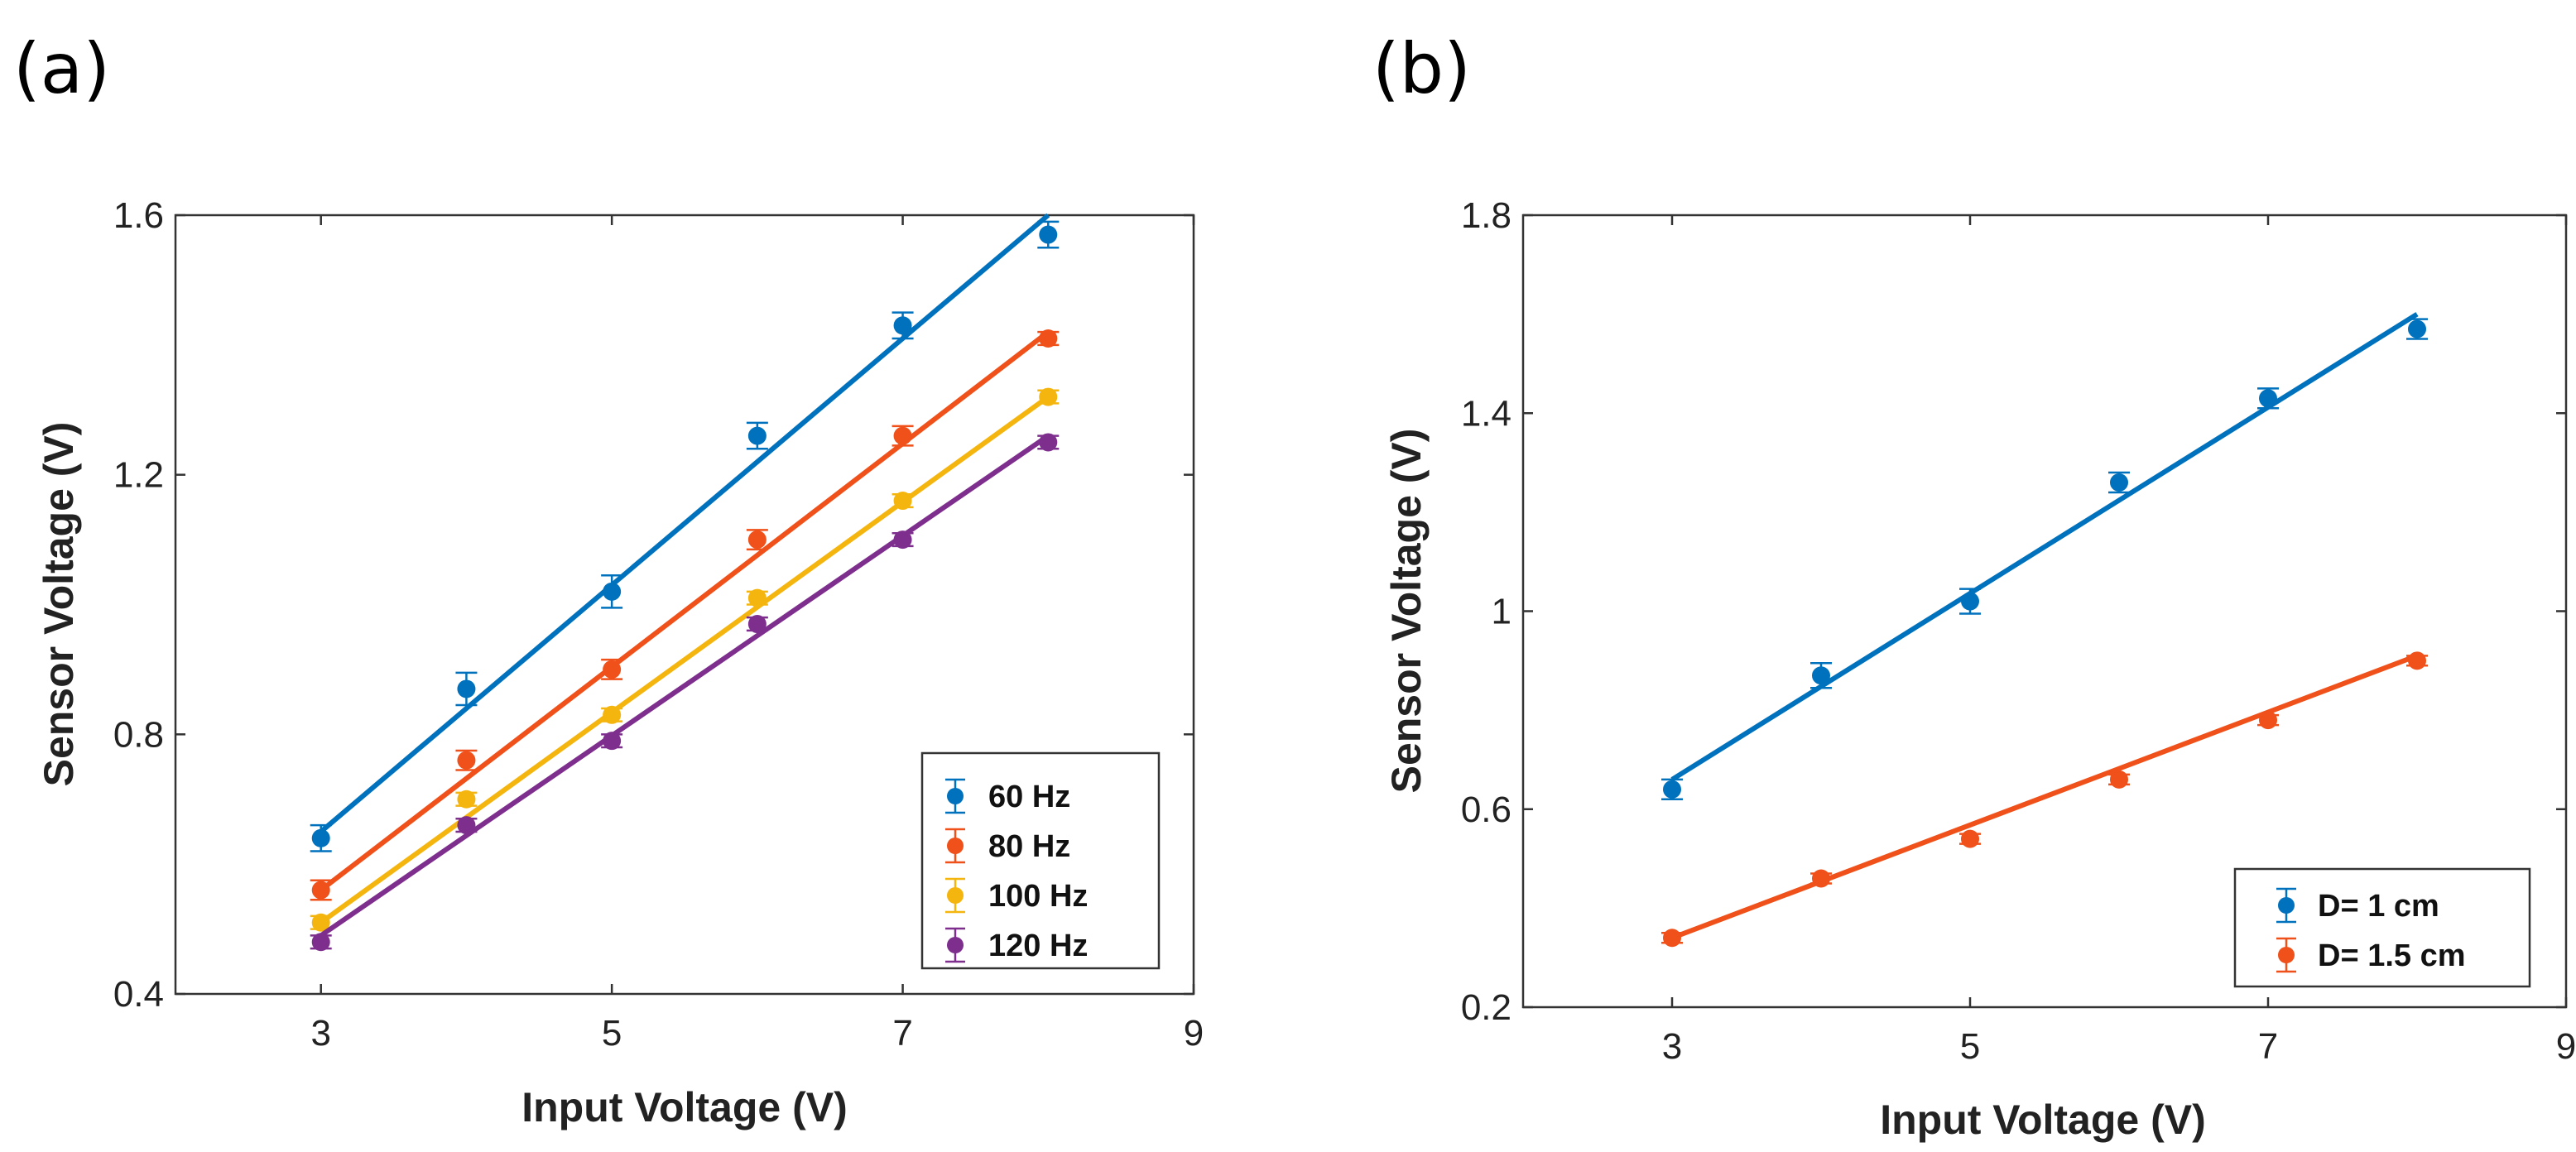  Describe the element at coordinates (2286, 955) in the screenshot. I see `panel-b-legend-marker-d-1-5-cm` at that location.